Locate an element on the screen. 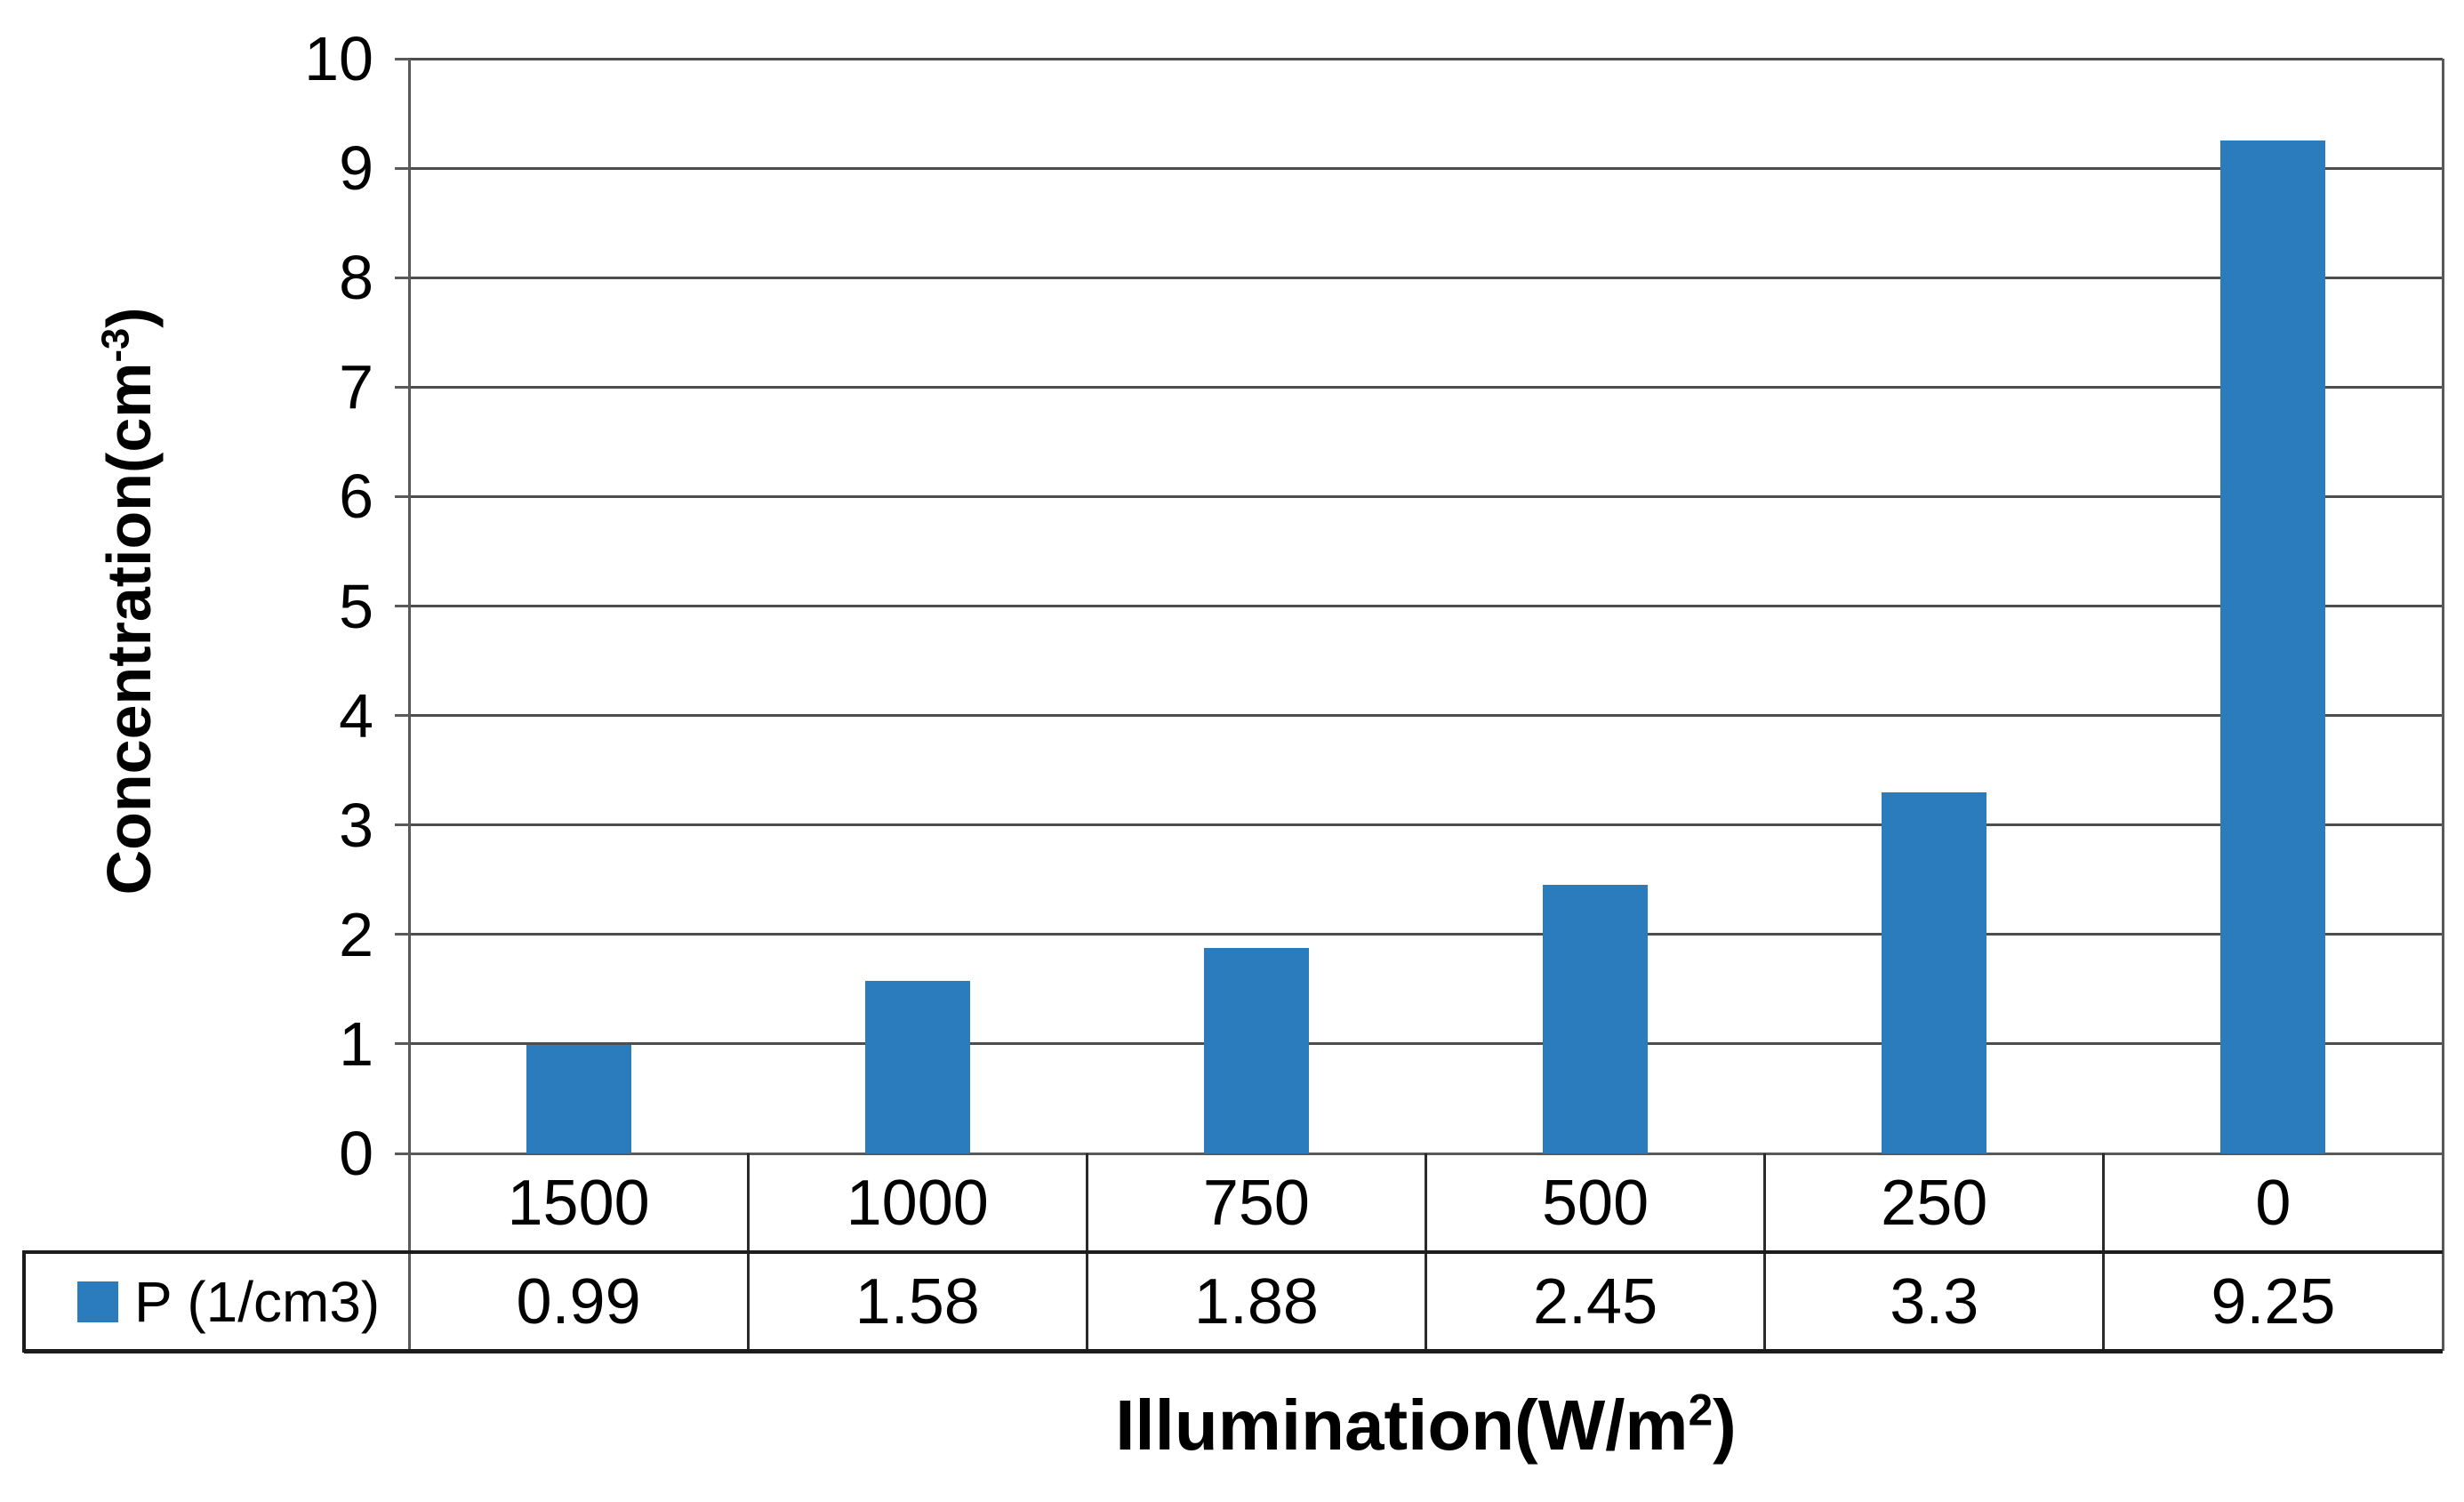 This screenshot has width=2464, height=1502. y-tick-label: 3 is located at coordinates (356, 825).